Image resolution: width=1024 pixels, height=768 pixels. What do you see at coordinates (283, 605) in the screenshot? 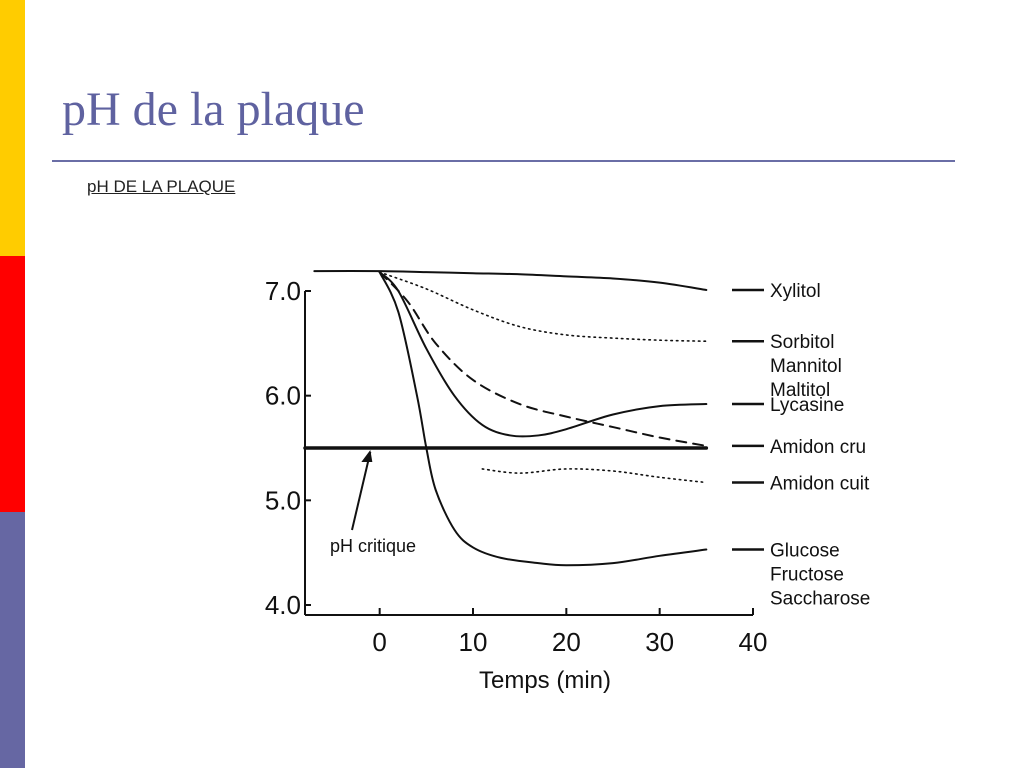
I see `y-tick-label: 4.0` at bounding box center [283, 605].